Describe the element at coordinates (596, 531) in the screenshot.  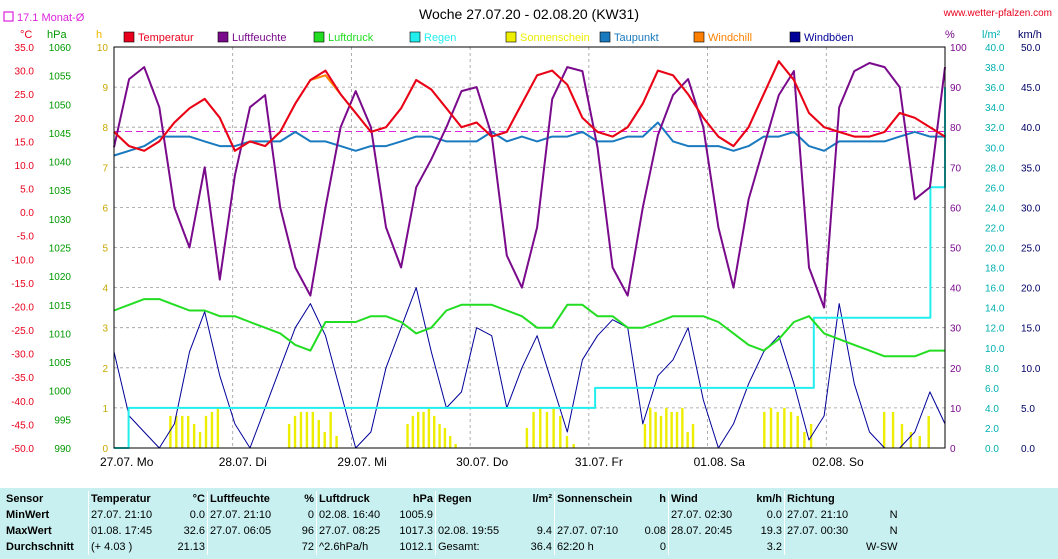
I see `stats-cell-time: 27.07. 07:10` at that location.